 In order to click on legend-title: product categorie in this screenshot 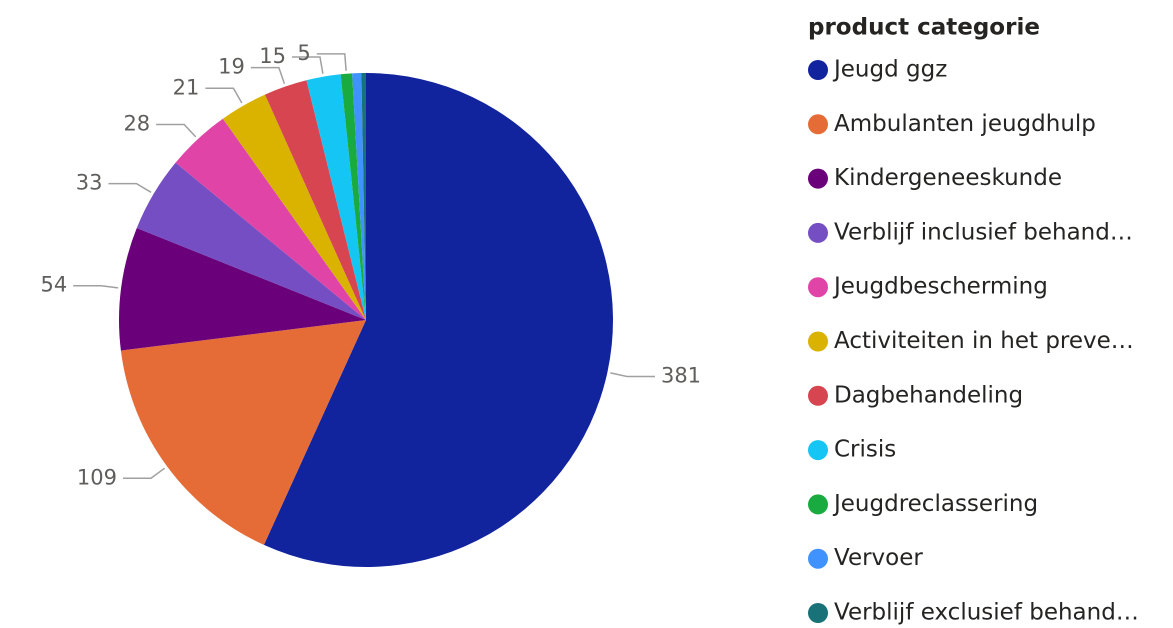, I will do `click(924, 28)`.